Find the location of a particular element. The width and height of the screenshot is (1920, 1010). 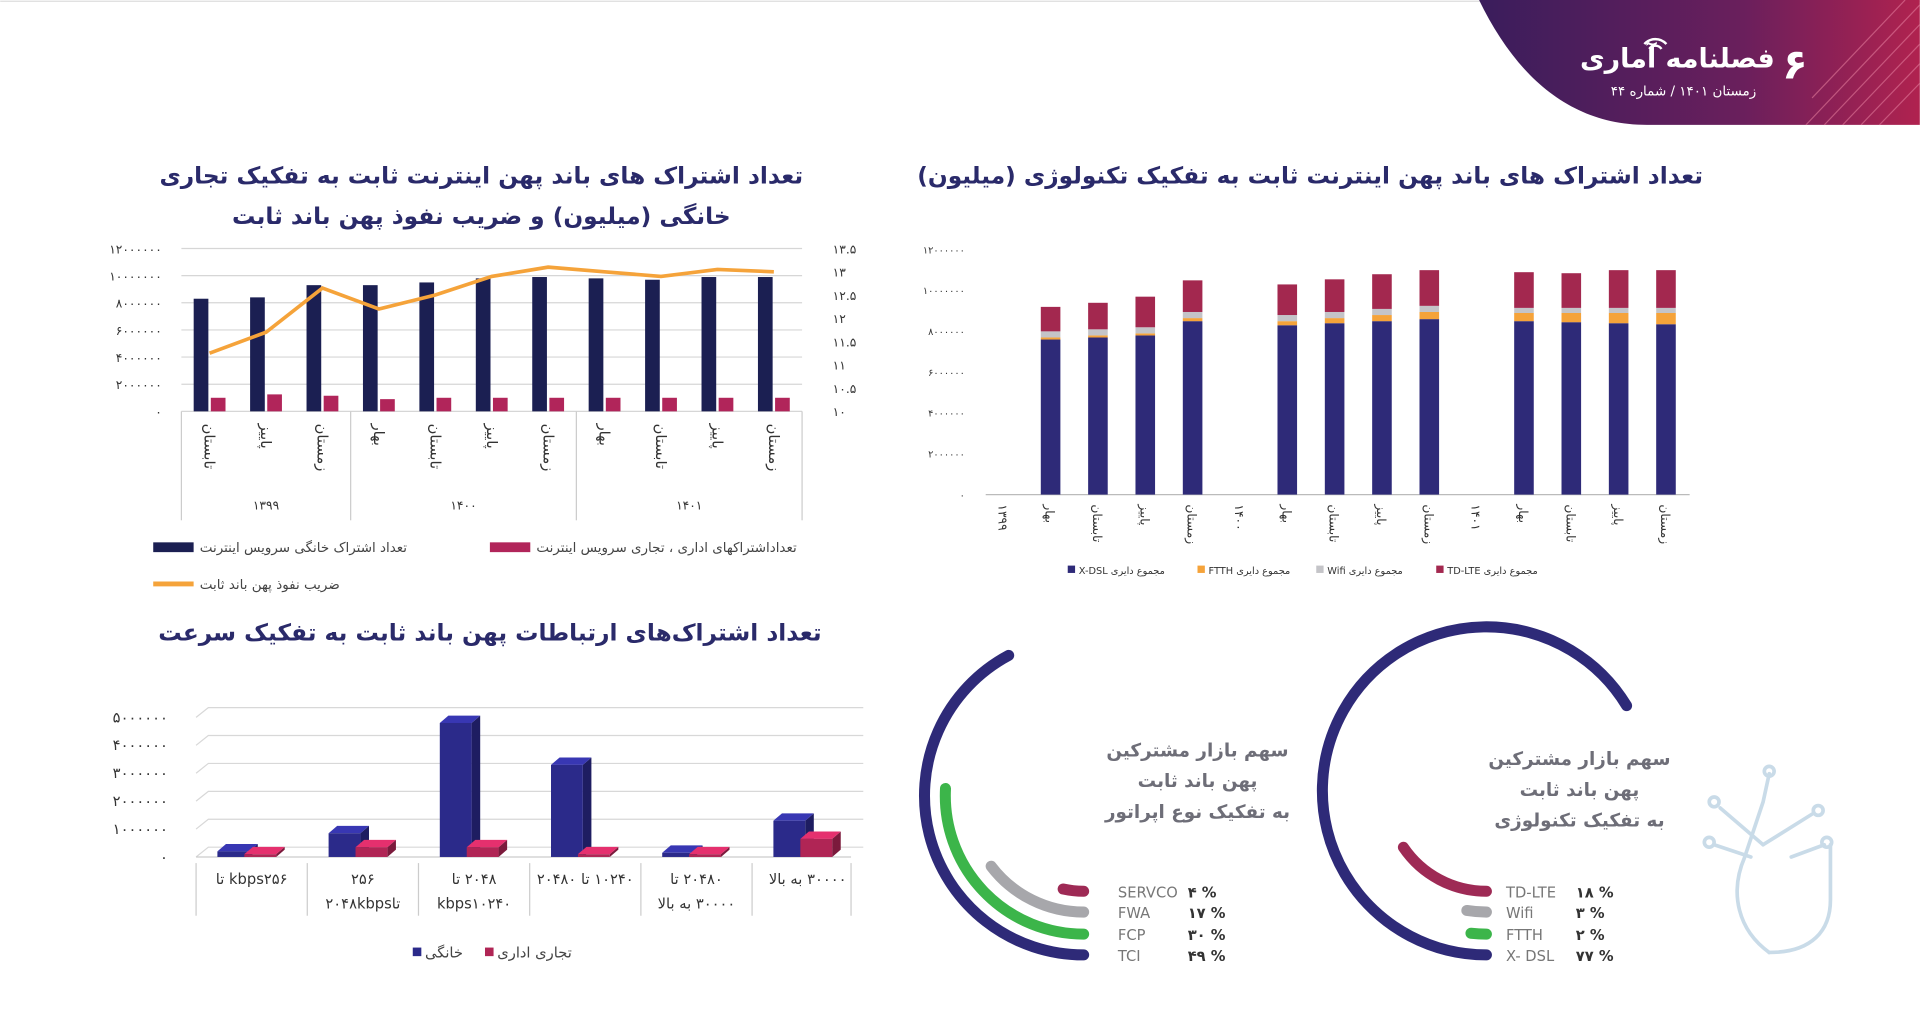

page-number: ۶ is located at coordinates (1794, 63).